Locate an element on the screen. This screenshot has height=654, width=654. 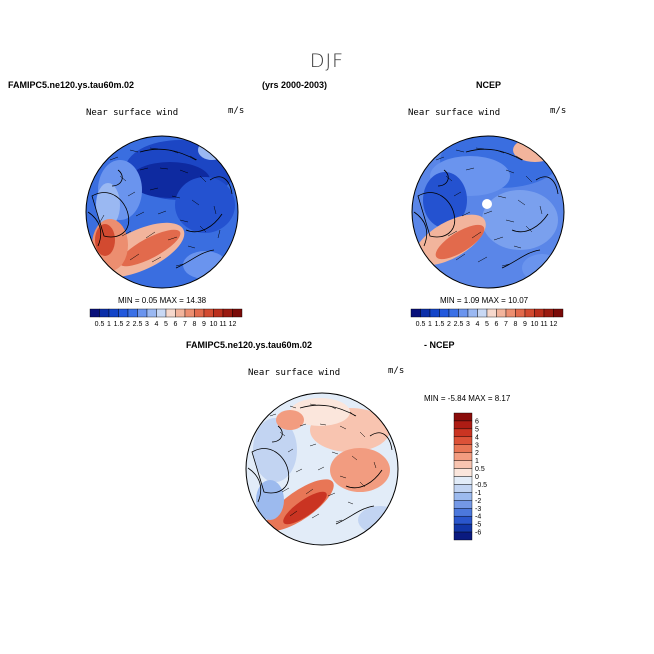
diff-colorbar-tick-label: 4 is located at coordinates (477, 437).